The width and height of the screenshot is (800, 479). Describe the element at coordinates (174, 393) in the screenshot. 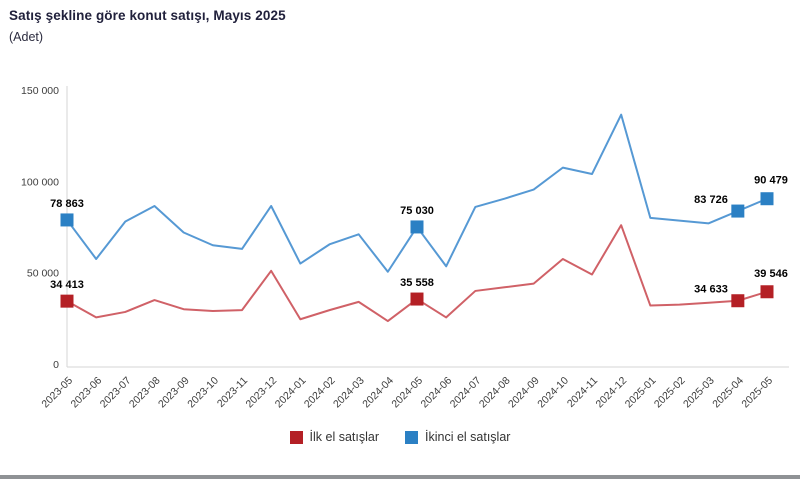

I see `x-tick-label: 2023-09` at that location.